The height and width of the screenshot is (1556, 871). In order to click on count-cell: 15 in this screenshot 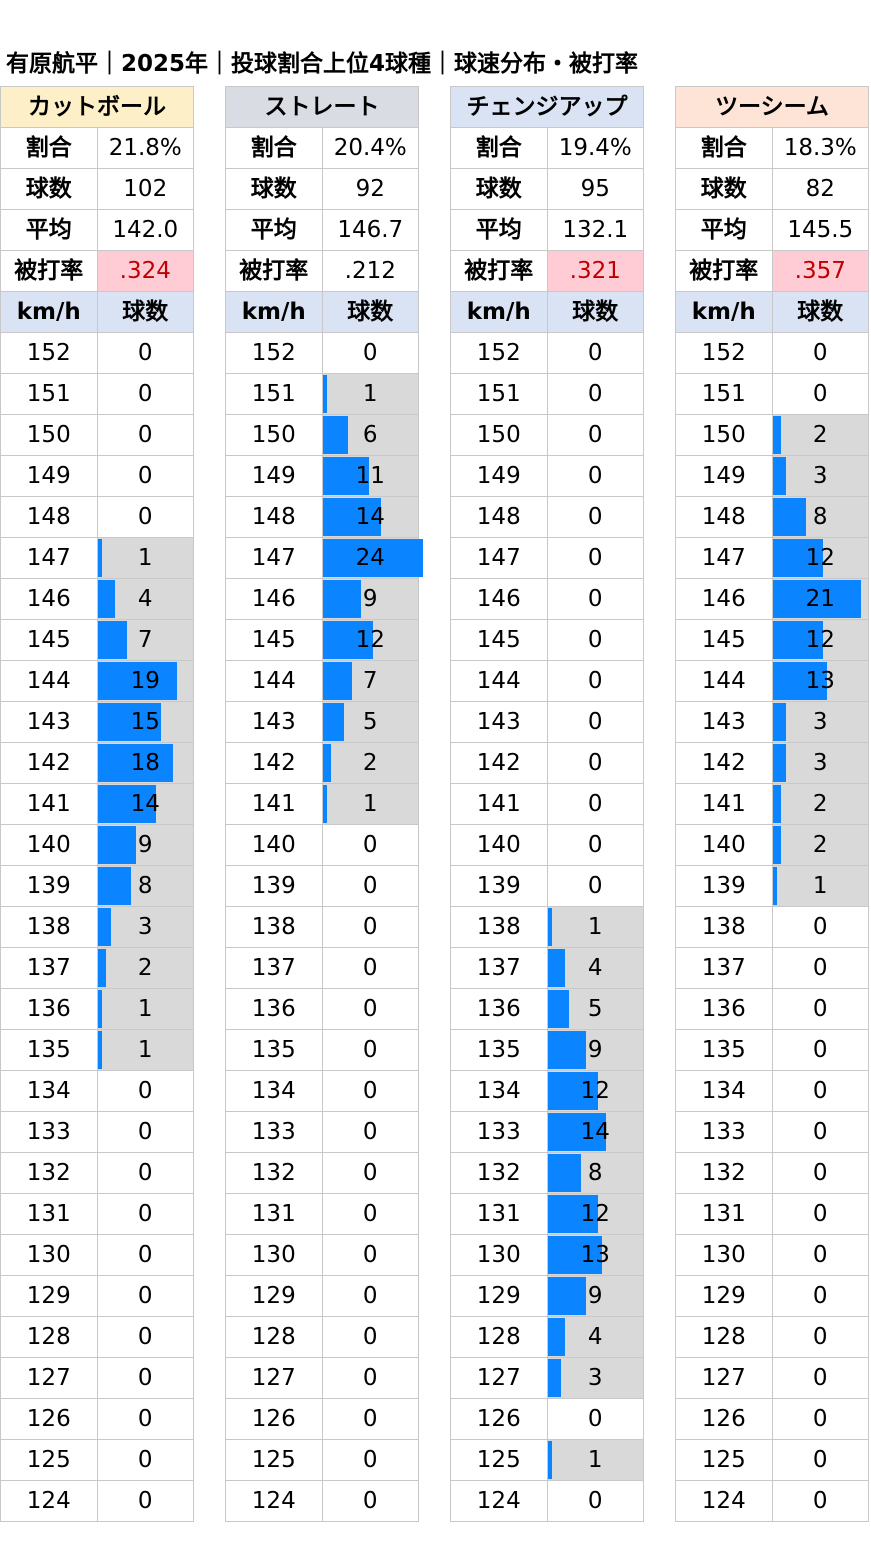, I will do `click(145, 722)`.